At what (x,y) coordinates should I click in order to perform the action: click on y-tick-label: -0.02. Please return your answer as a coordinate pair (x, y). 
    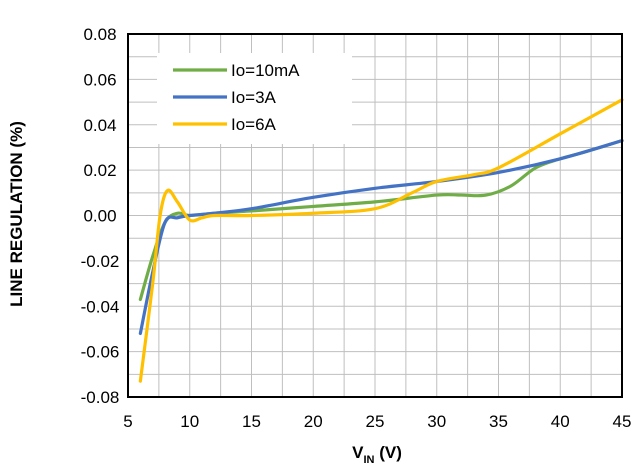
    Looking at the image, I should click on (100, 261).